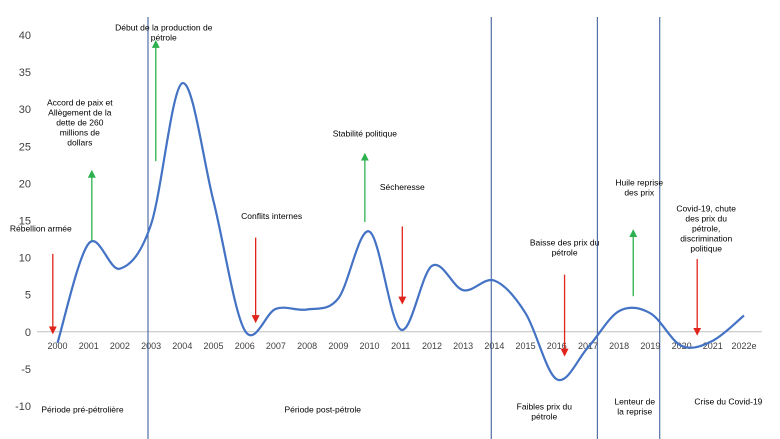 The width and height of the screenshot is (780, 439). I want to click on event-label: Rébellion armée, so click(41, 229).